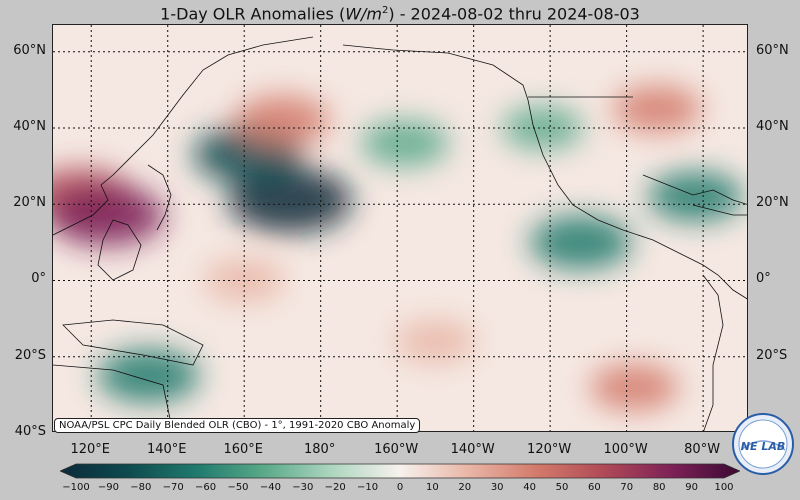 This screenshot has width=800, height=500. What do you see at coordinates (432, 487) in the screenshot?
I see `colorbar-tick-label: 10` at bounding box center [432, 487].